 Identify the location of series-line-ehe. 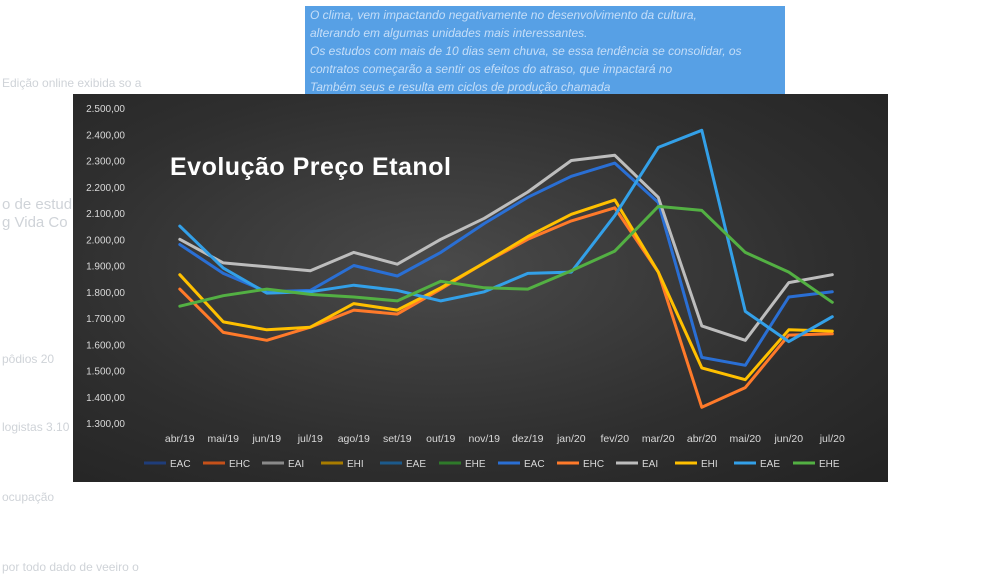
(506, 256).